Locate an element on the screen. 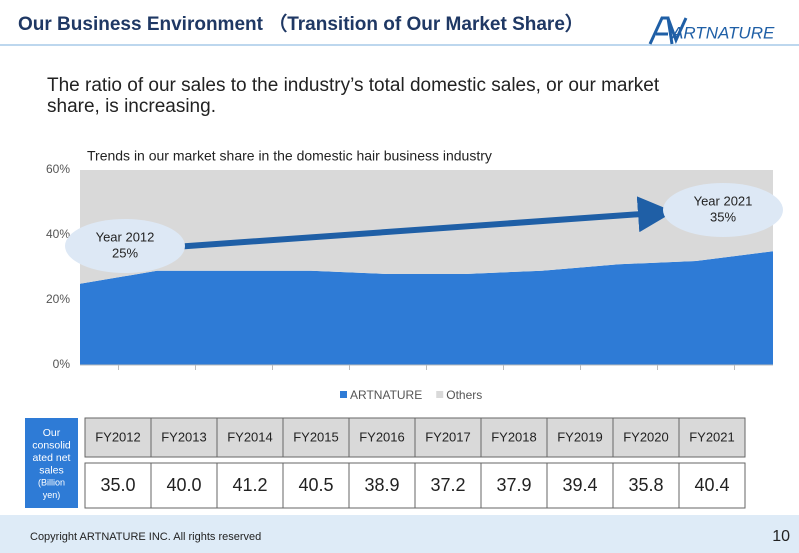 The height and width of the screenshot is (553, 799). footer-band is located at coordinates (399, 534).